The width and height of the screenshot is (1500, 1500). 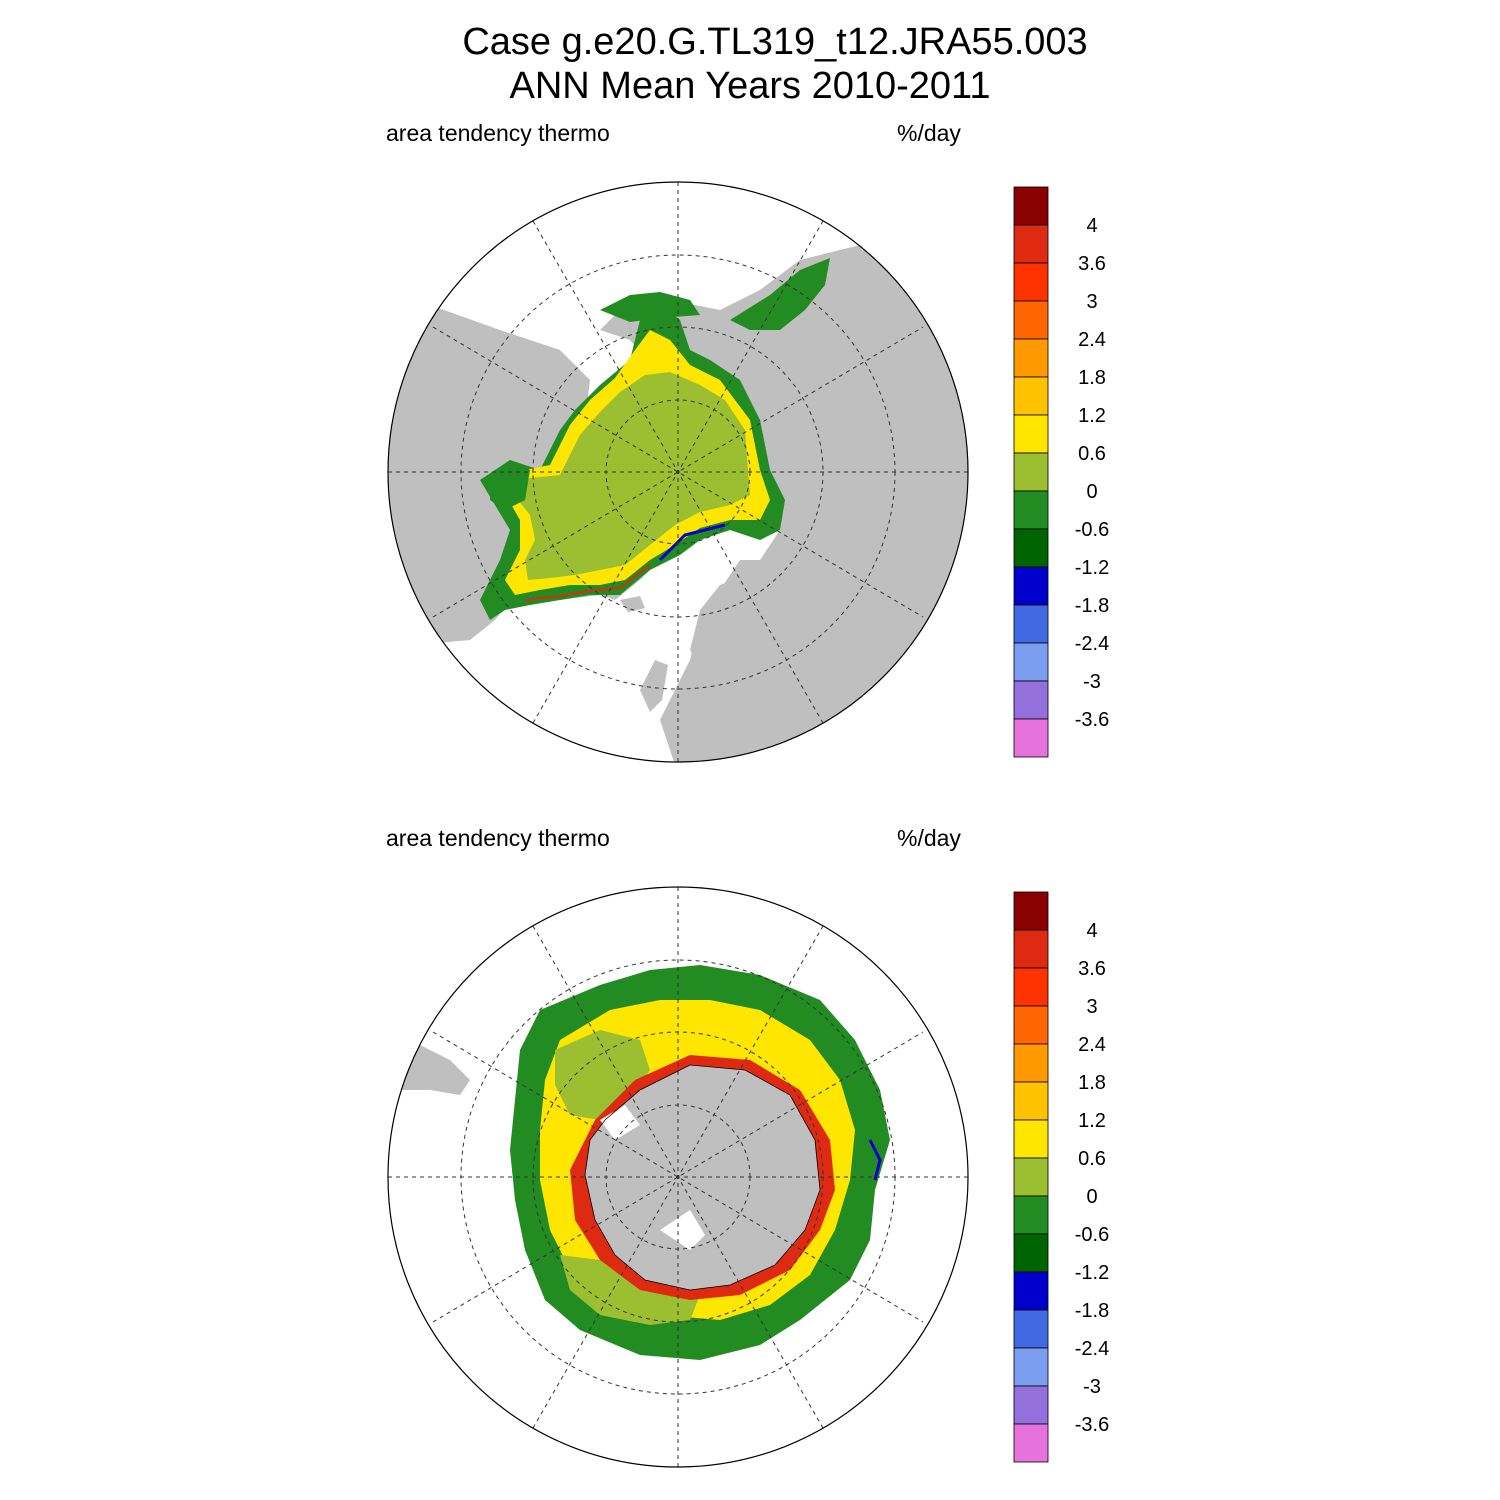 What do you see at coordinates (1092, 682) in the screenshot?
I see `north-colorbar-tick-label: -3` at bounding box center [1092, 682].